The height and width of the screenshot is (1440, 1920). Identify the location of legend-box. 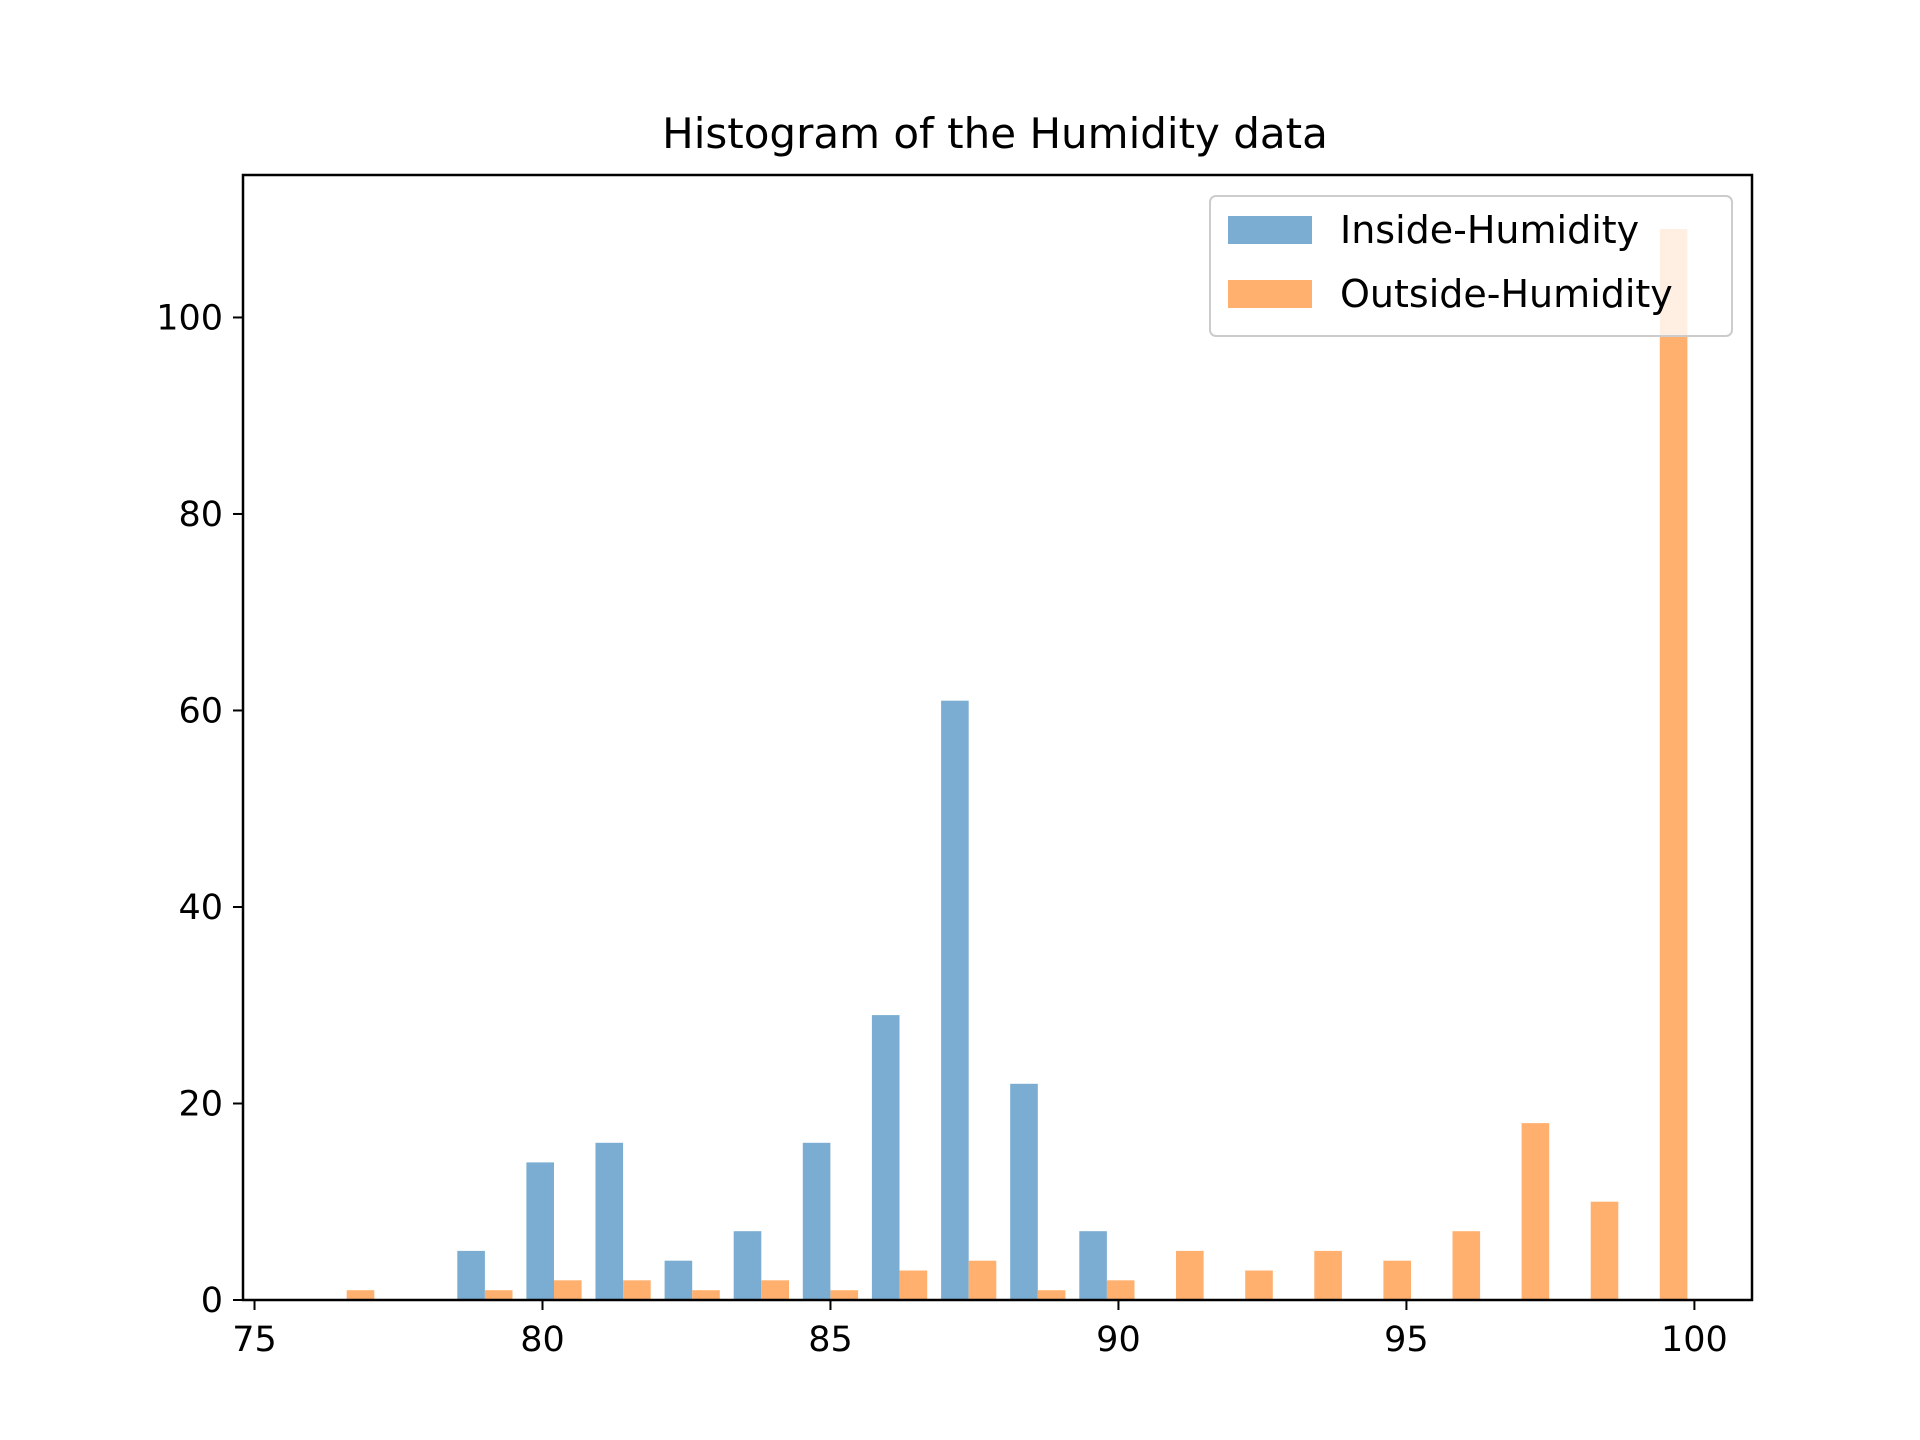
(1471, 266).